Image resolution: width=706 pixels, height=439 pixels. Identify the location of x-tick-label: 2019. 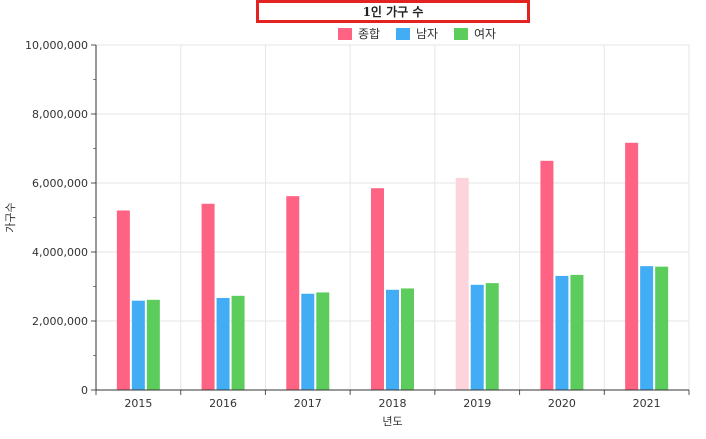
(477, 403).